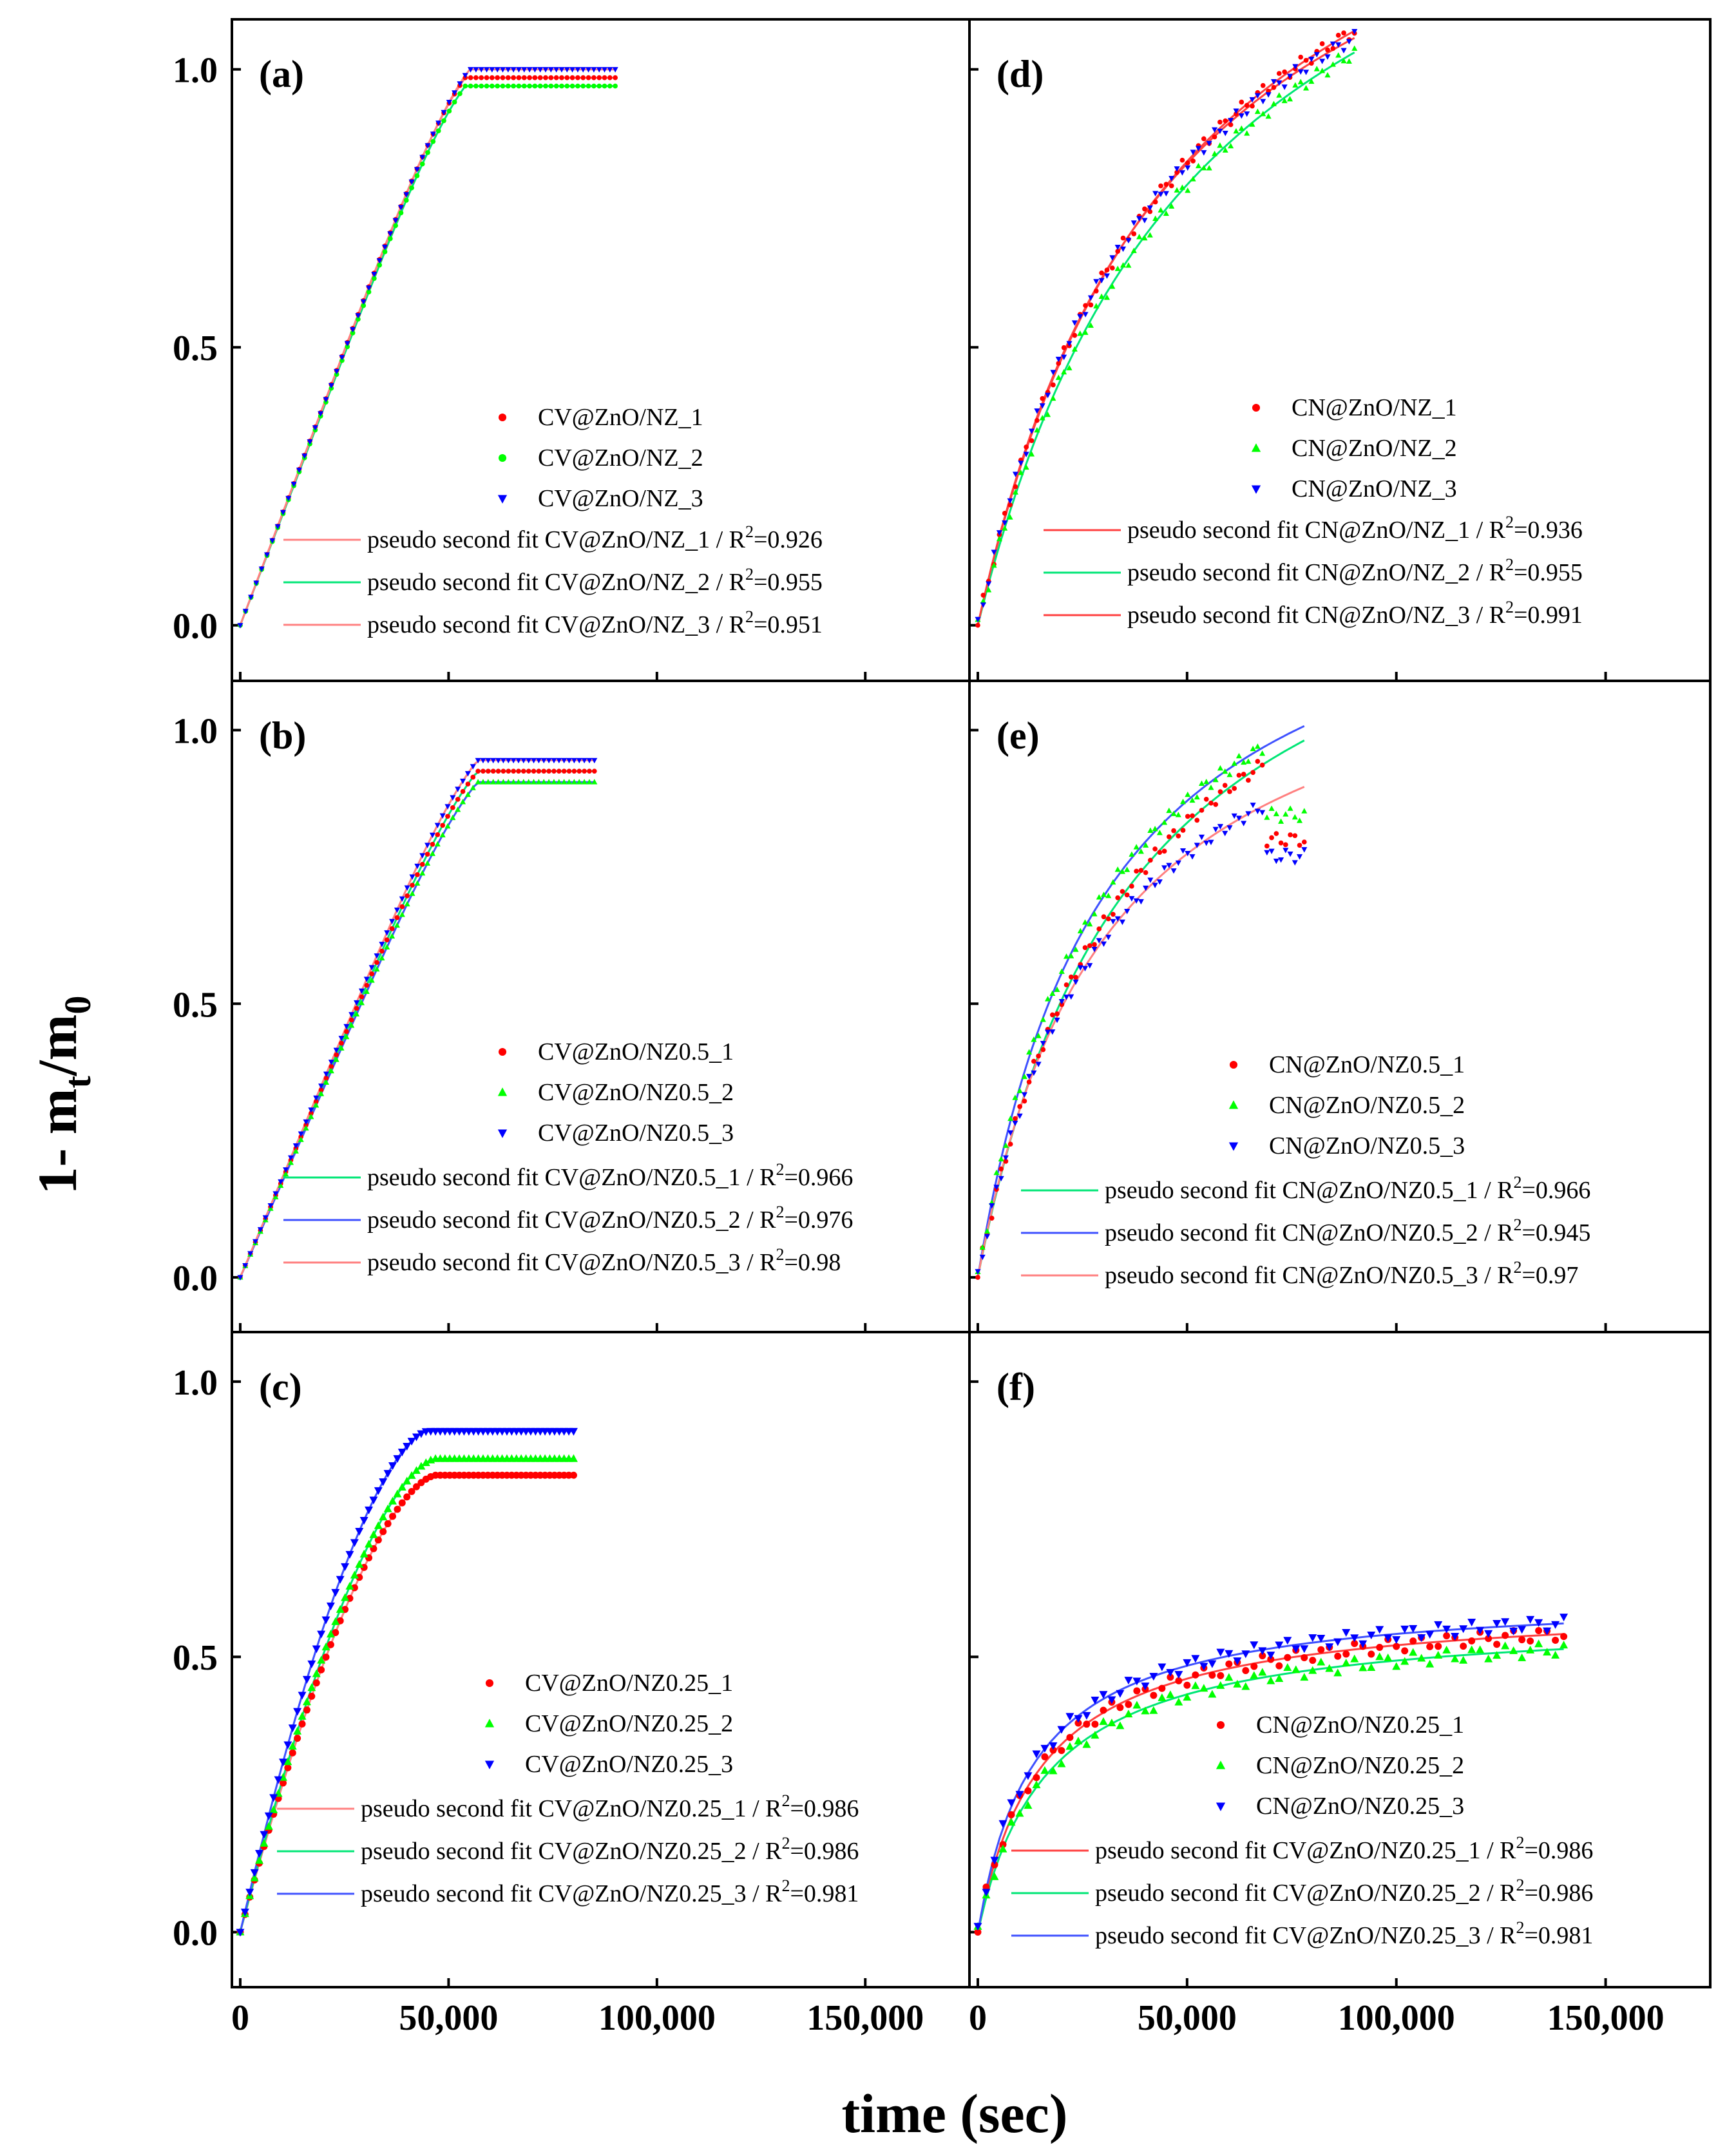 The width and height of the screenshot is (1736, 2154). I want to click on series-1-points, so click(1166, 329).